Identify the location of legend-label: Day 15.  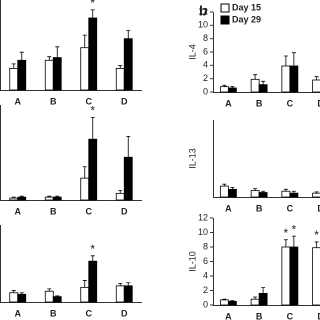
(246, 7).